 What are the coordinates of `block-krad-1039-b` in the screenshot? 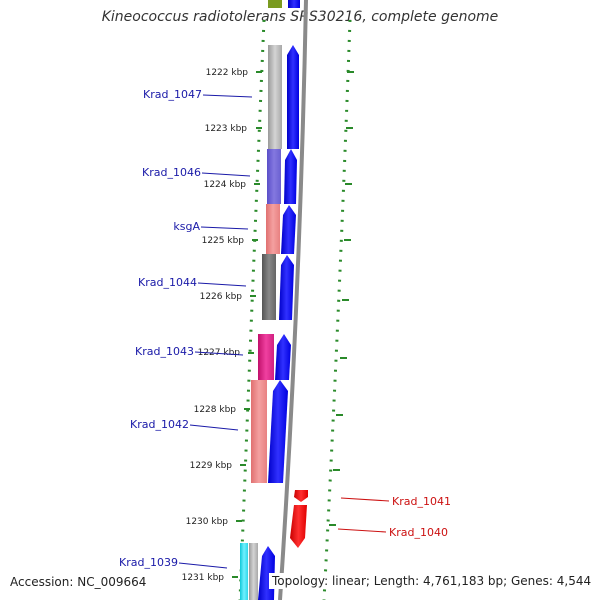 It's located at (253, 571).